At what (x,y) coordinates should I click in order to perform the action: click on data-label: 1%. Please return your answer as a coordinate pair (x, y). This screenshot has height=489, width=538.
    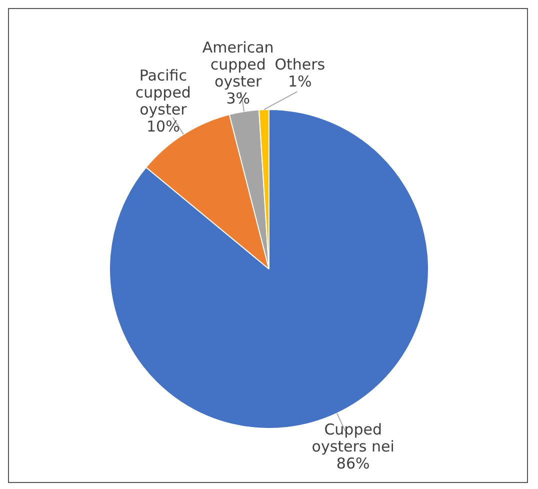
    Looking at the image, I should click on (300, 81).